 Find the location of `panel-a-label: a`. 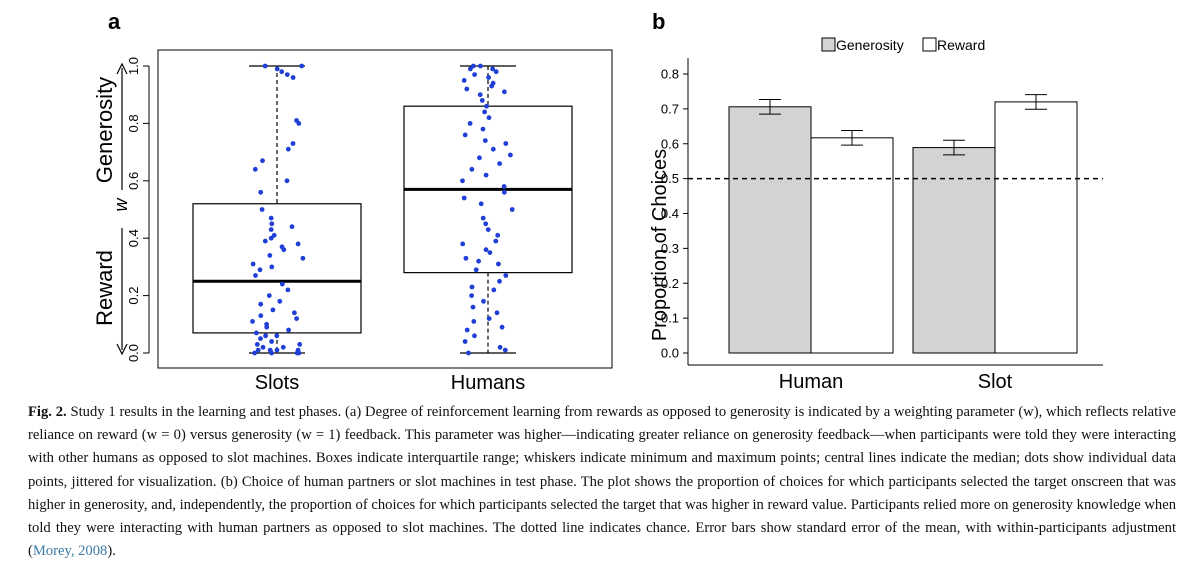

panel-a-label: a is located at coordinates (114, 21).